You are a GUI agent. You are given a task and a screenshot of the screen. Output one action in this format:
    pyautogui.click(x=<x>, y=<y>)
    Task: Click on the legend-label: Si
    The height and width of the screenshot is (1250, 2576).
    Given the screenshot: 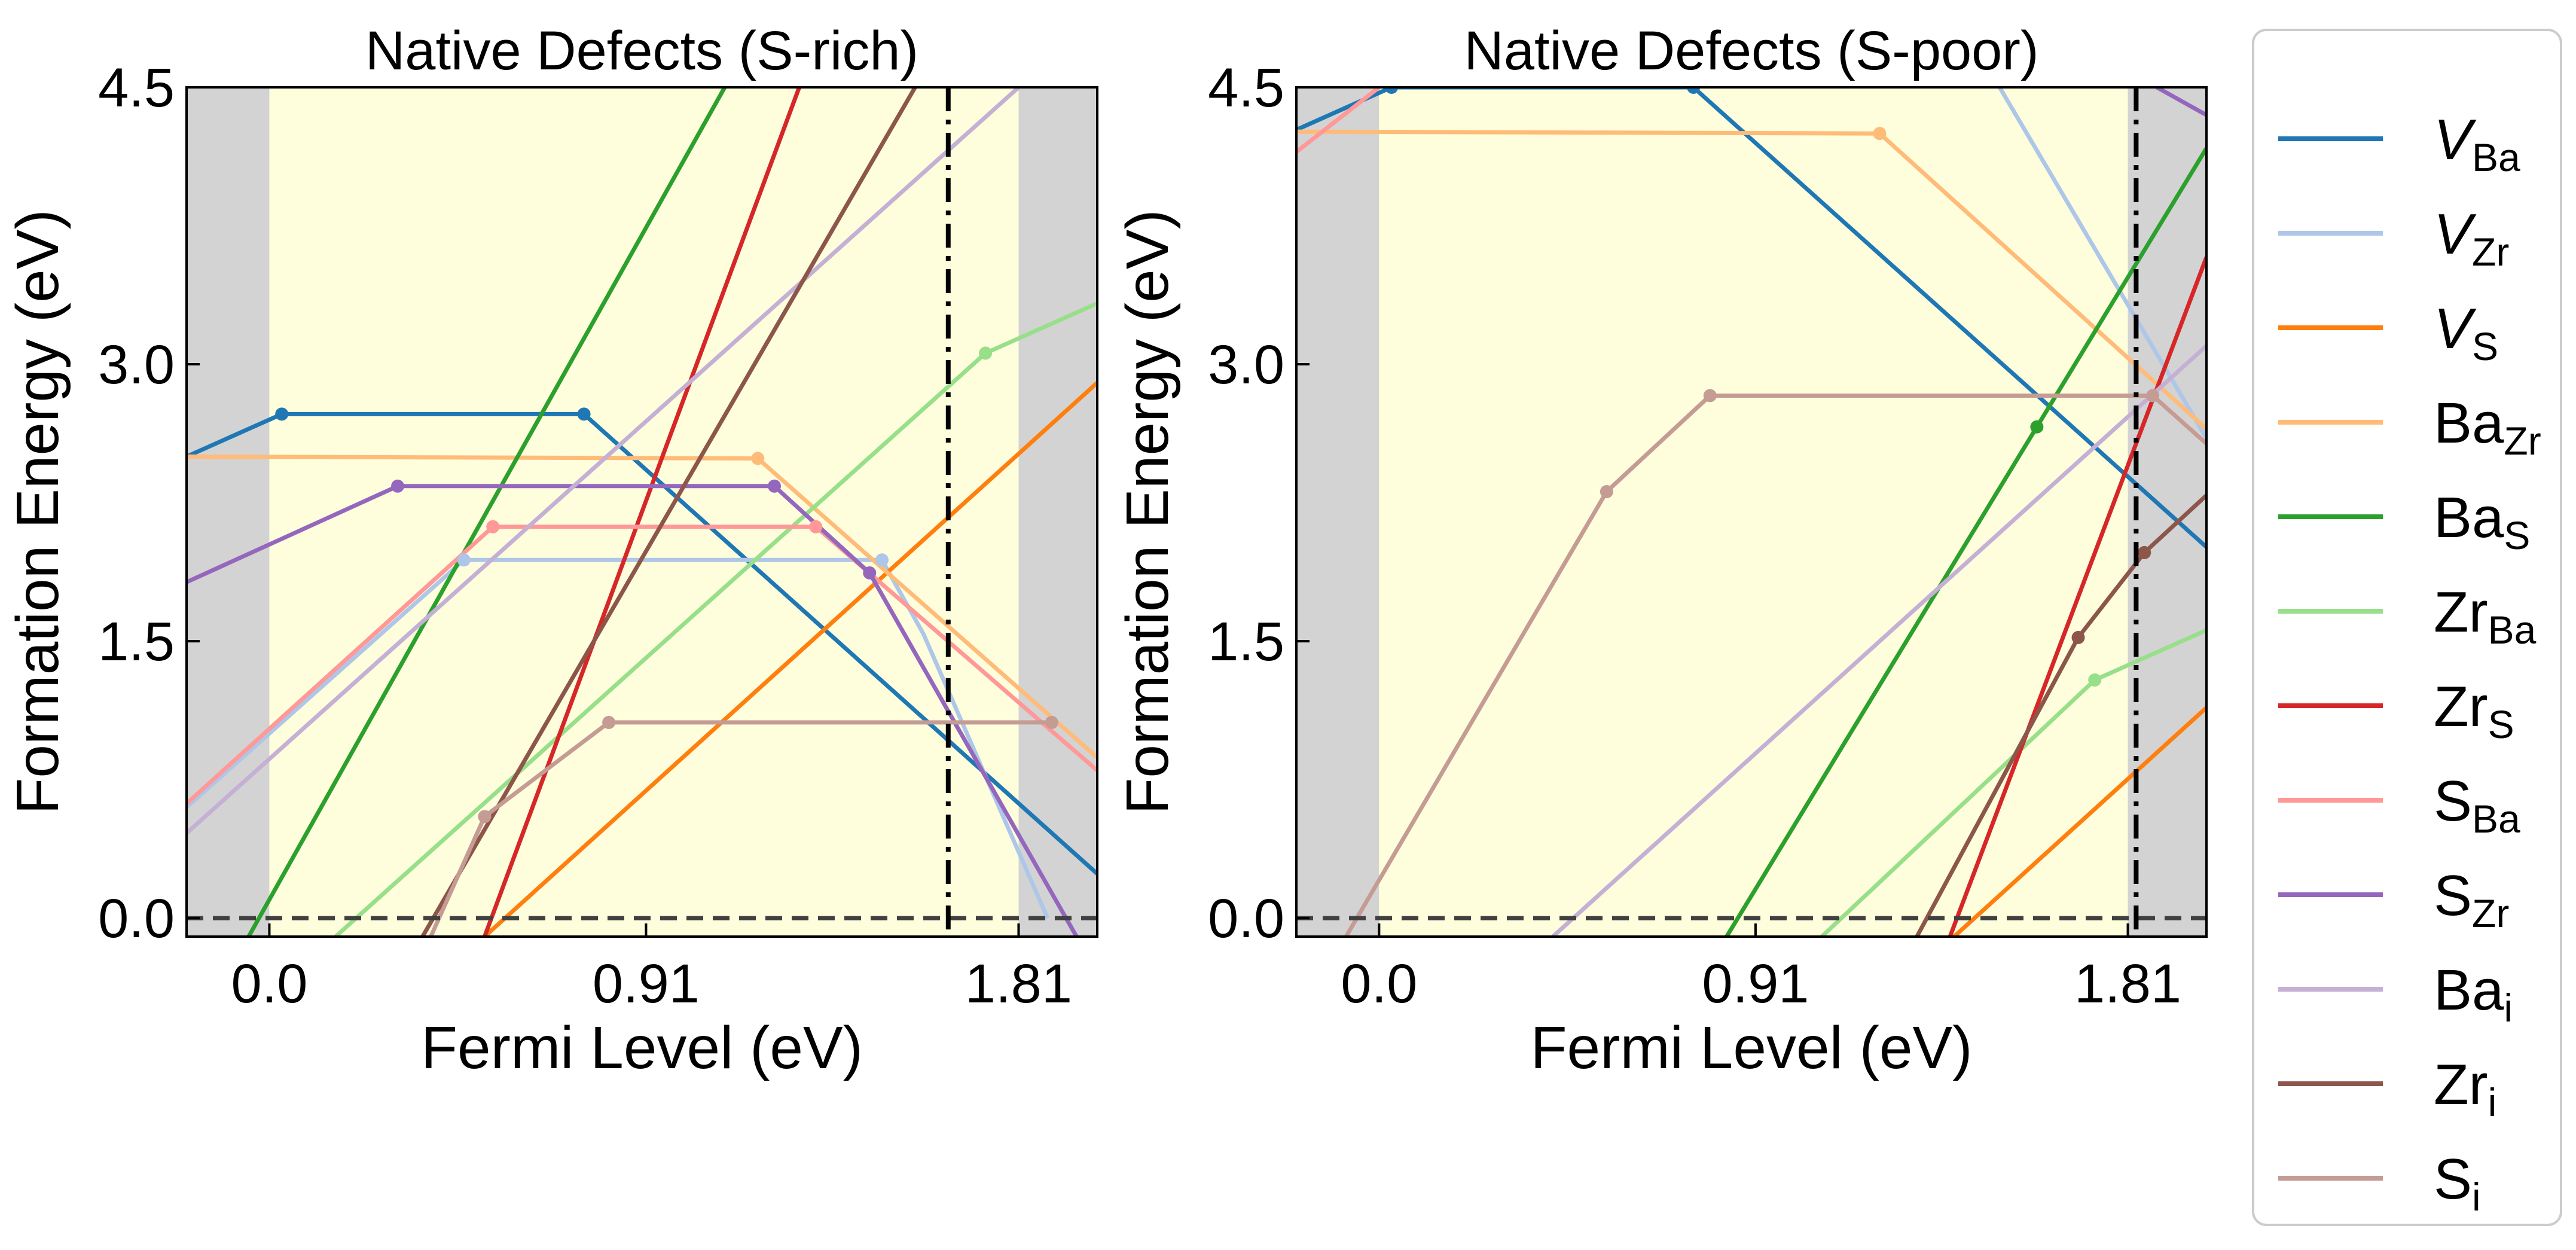 What is the action you would take?
    pyautogui.click(x=2457, y=1183)
    